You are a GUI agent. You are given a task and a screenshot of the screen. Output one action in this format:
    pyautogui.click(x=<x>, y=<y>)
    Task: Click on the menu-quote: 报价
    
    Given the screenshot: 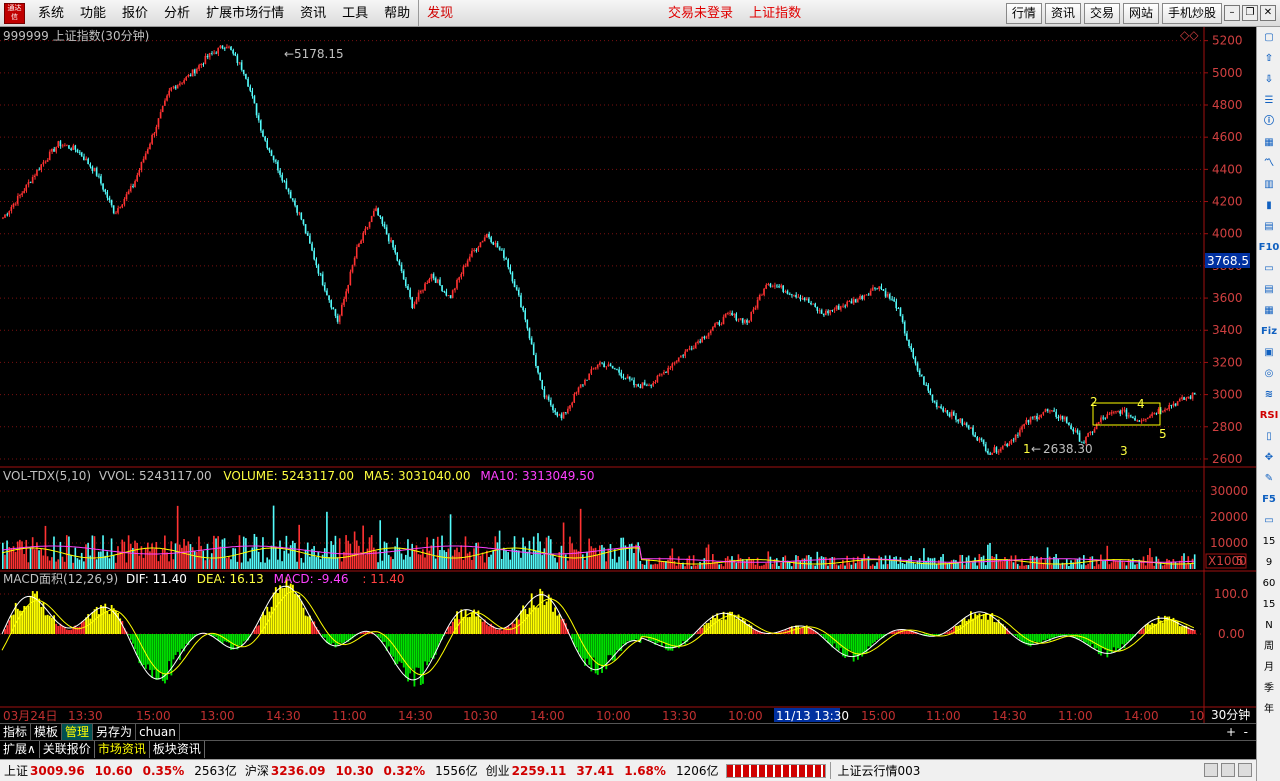 What is the action you would take?
    pyautogui.click(x=135, y=13)
    